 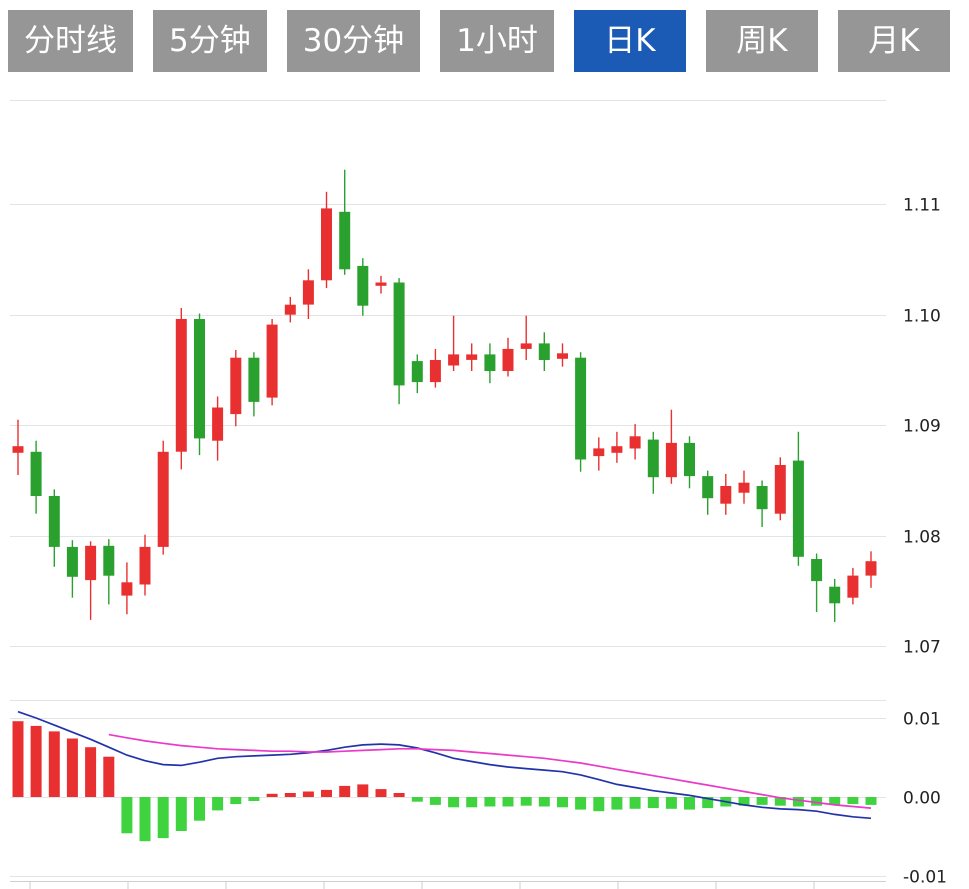 I want to click on price-axis-label: 1.07, so click(x=922, y=648).